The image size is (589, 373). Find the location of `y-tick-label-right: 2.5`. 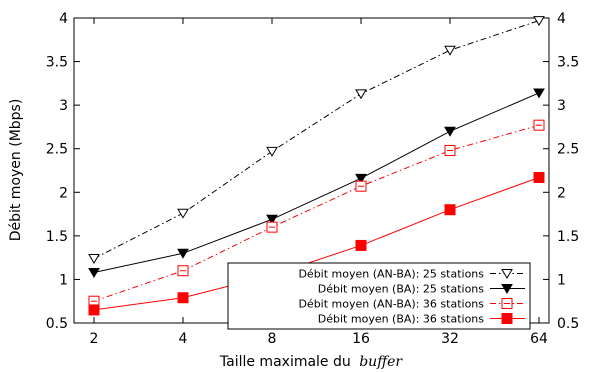

y-tick-label-right: 2.5 is located at coordinates (568, 150).